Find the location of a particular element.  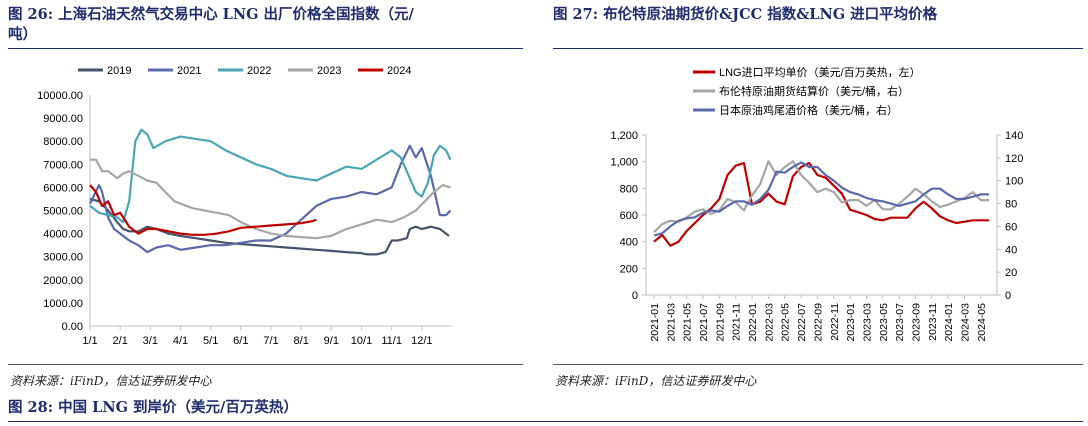

legend-label-3: 日本原油鸡尾酒价格（美元/桶，右） is located at coordinates (808, 110).